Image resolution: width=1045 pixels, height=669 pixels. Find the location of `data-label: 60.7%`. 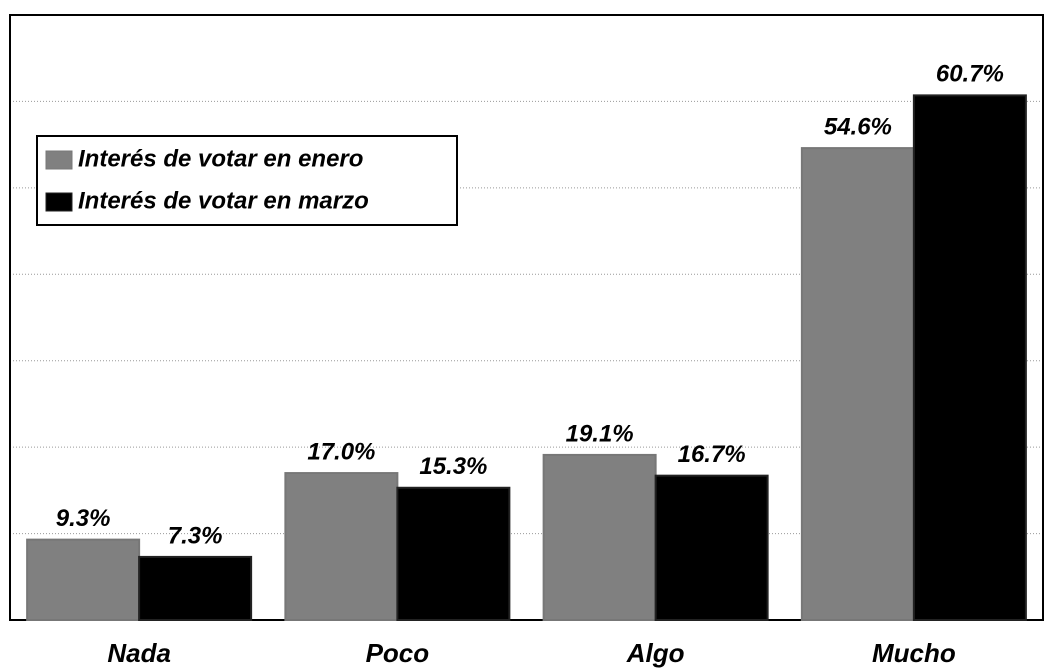

data-label: 60.7% is located at coordinates (970, 74).